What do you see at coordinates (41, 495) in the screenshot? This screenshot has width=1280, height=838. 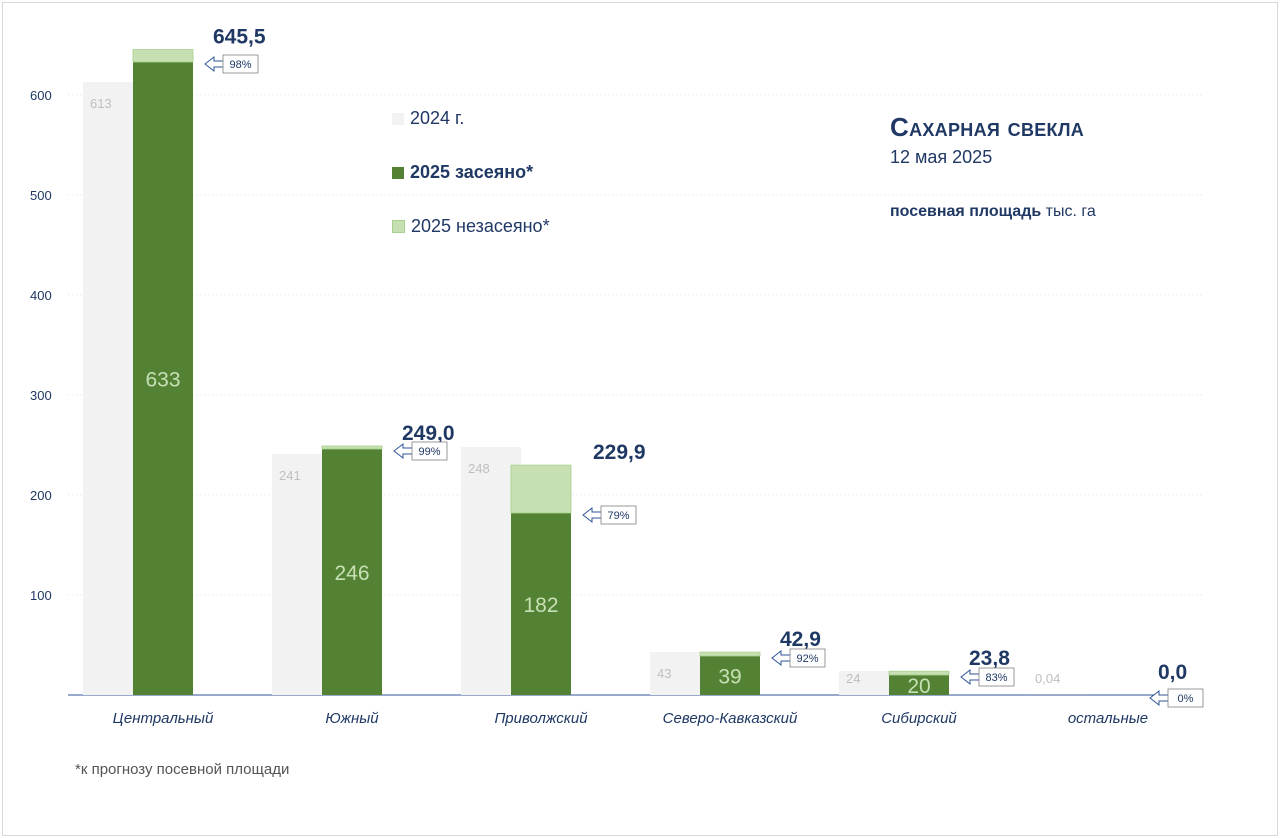 I see `y-tick-label: 200` at bounding box center [41, 495].